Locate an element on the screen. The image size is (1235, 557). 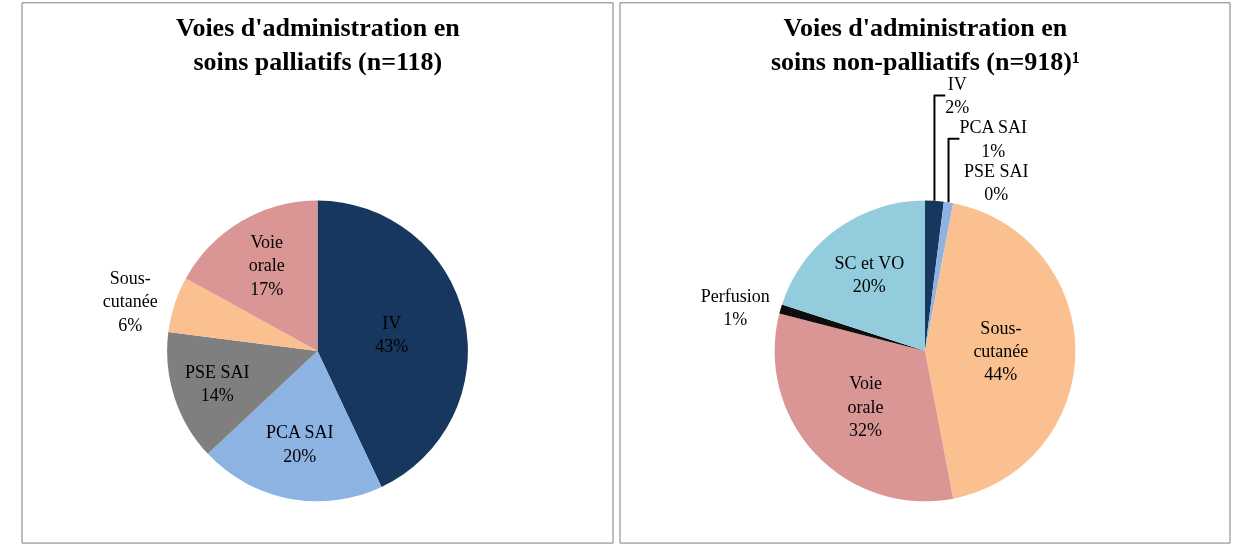
category-label: PSE SAI is located at coordinates (996, 170).